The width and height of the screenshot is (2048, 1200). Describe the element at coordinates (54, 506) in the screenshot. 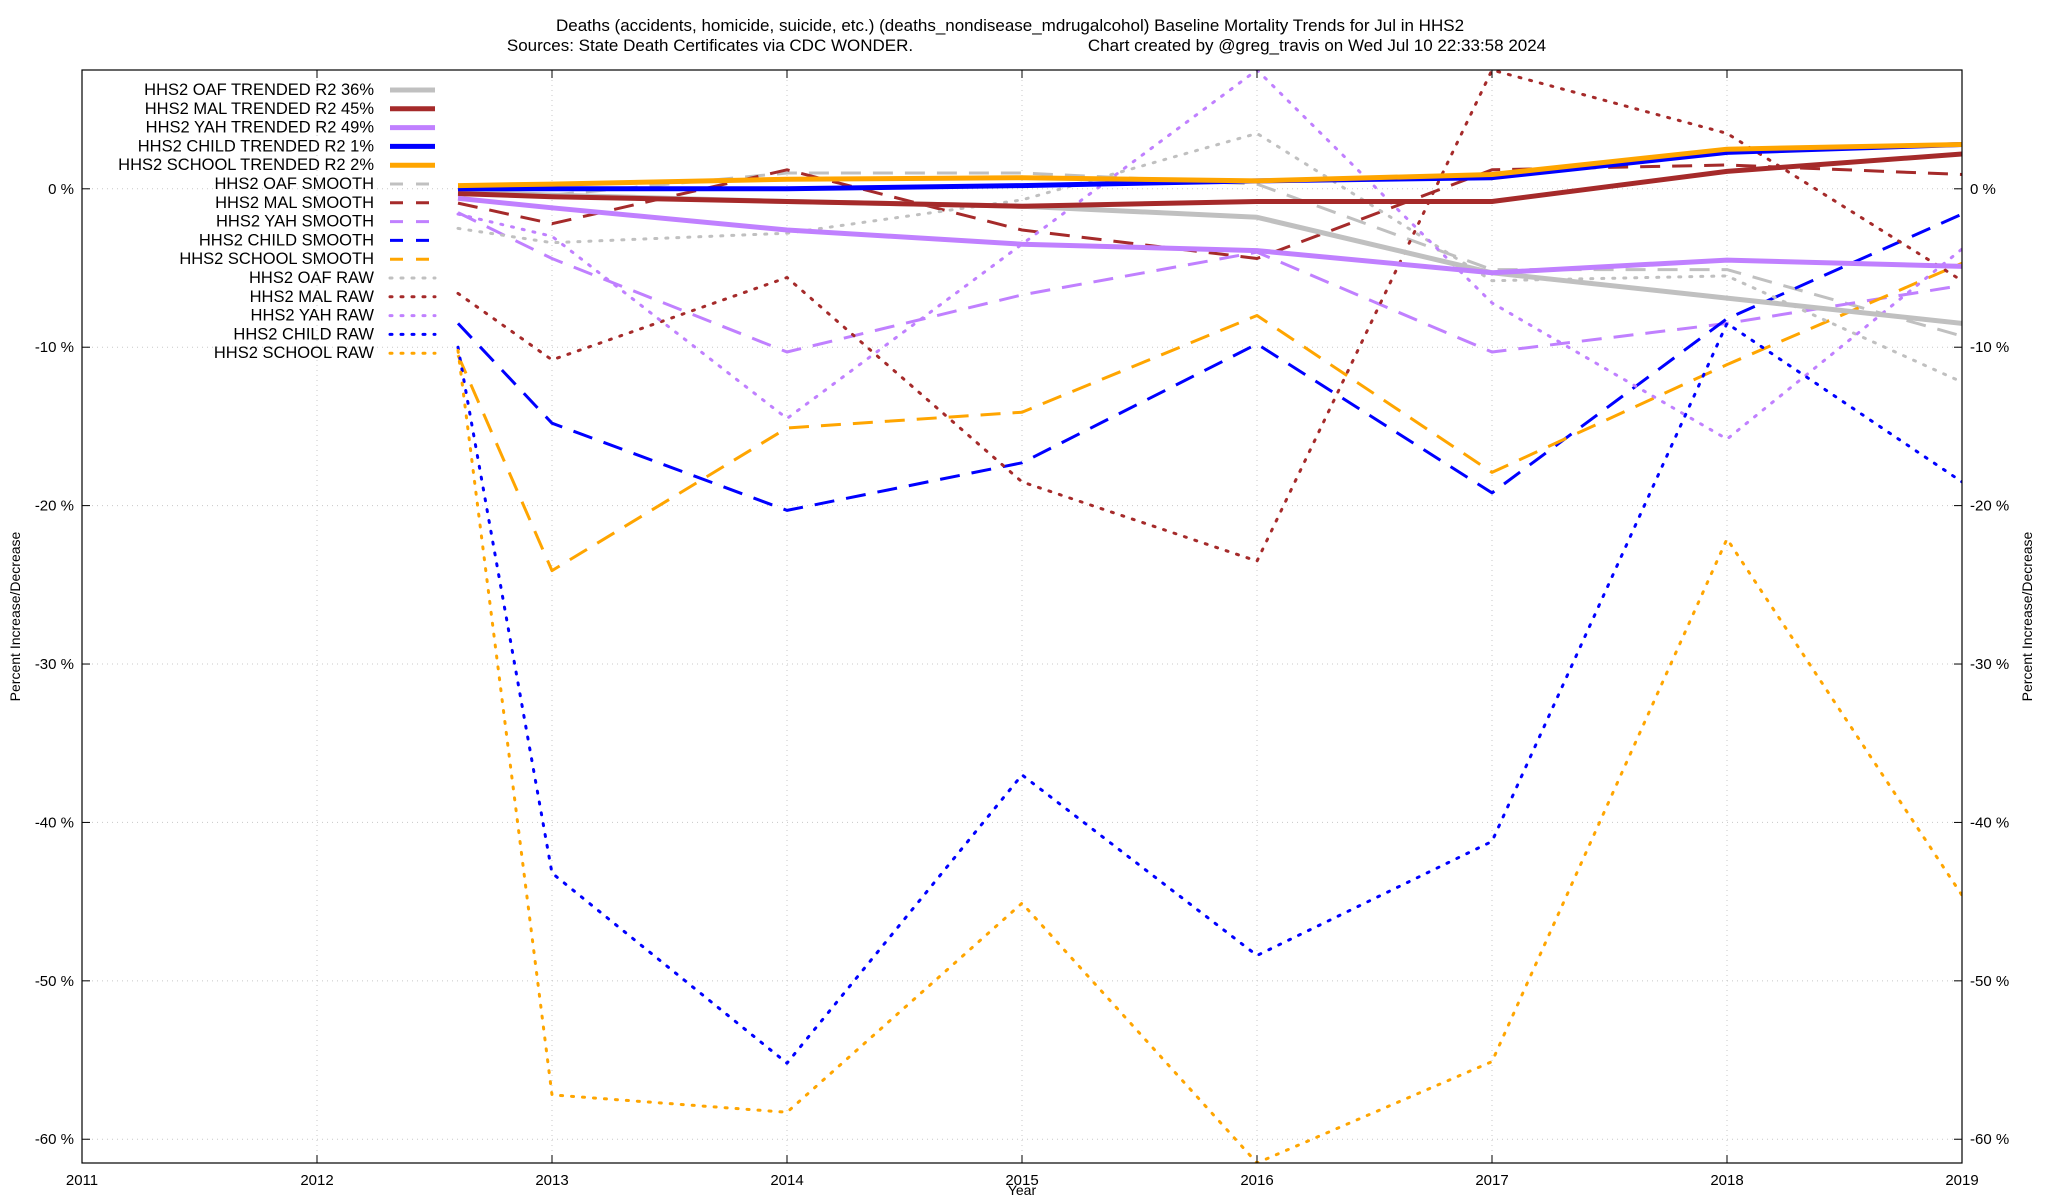

I see `y-tick-label-left: -20 %` at that location.